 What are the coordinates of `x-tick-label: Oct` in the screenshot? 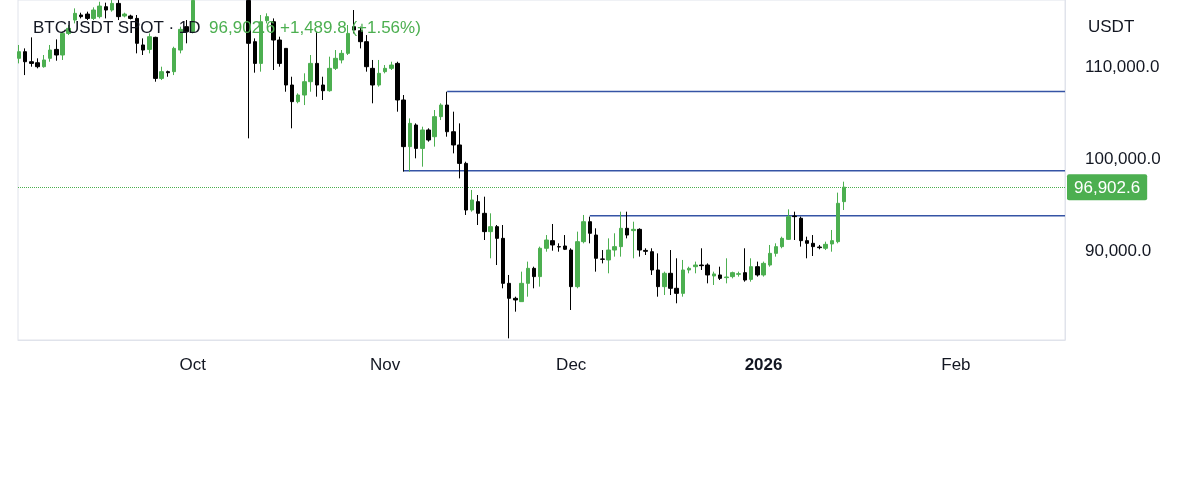 It's located at (193, 364).